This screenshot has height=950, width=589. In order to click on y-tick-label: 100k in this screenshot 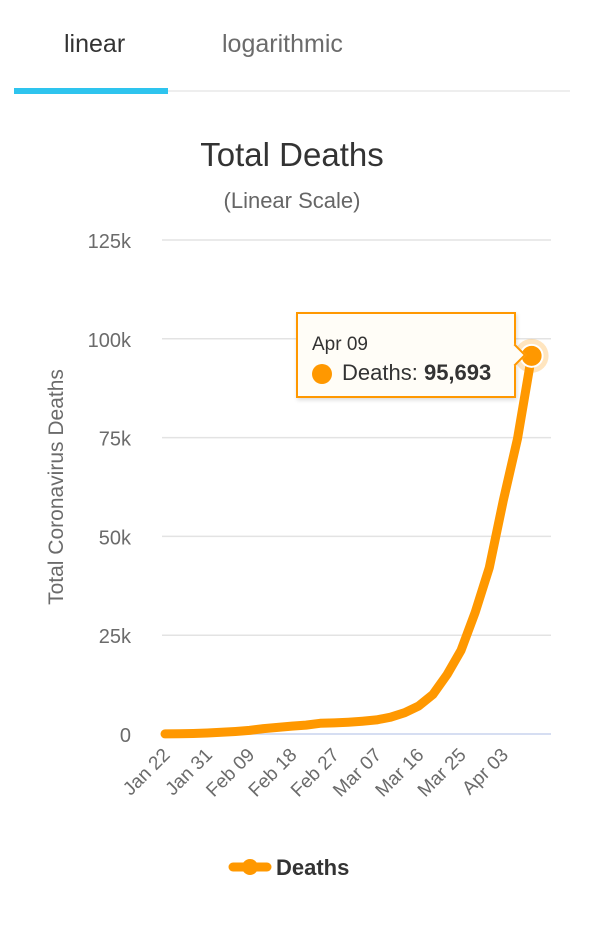, I will do `click(110, 341)`.